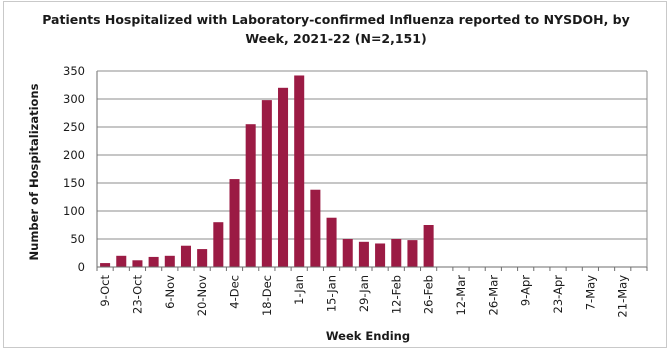 The width and height of the screenshot is (672, 353). I want to click on y-axis-ticks: 0 50 100 150 200 250 300 350, so click(74, 169).